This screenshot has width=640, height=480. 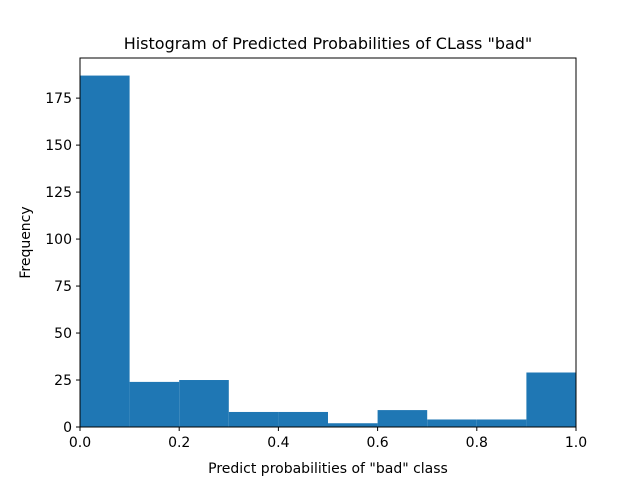 What do you see at coordinates (58, 146) in the screenshot?
I see `y-tick-label: 150` at bounding box center [58, 146].